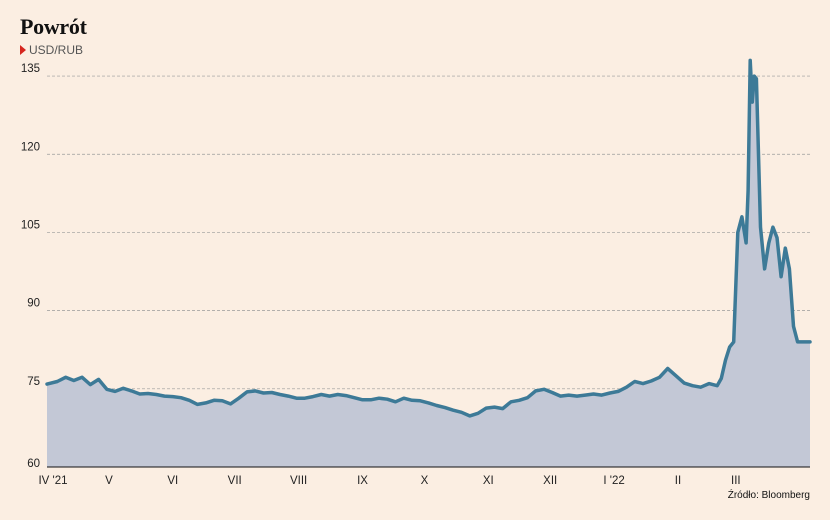 Image resolution: width=830 pixels, height=520 pixels. I want to click on y-tick-label: 120, so click(30, 147).